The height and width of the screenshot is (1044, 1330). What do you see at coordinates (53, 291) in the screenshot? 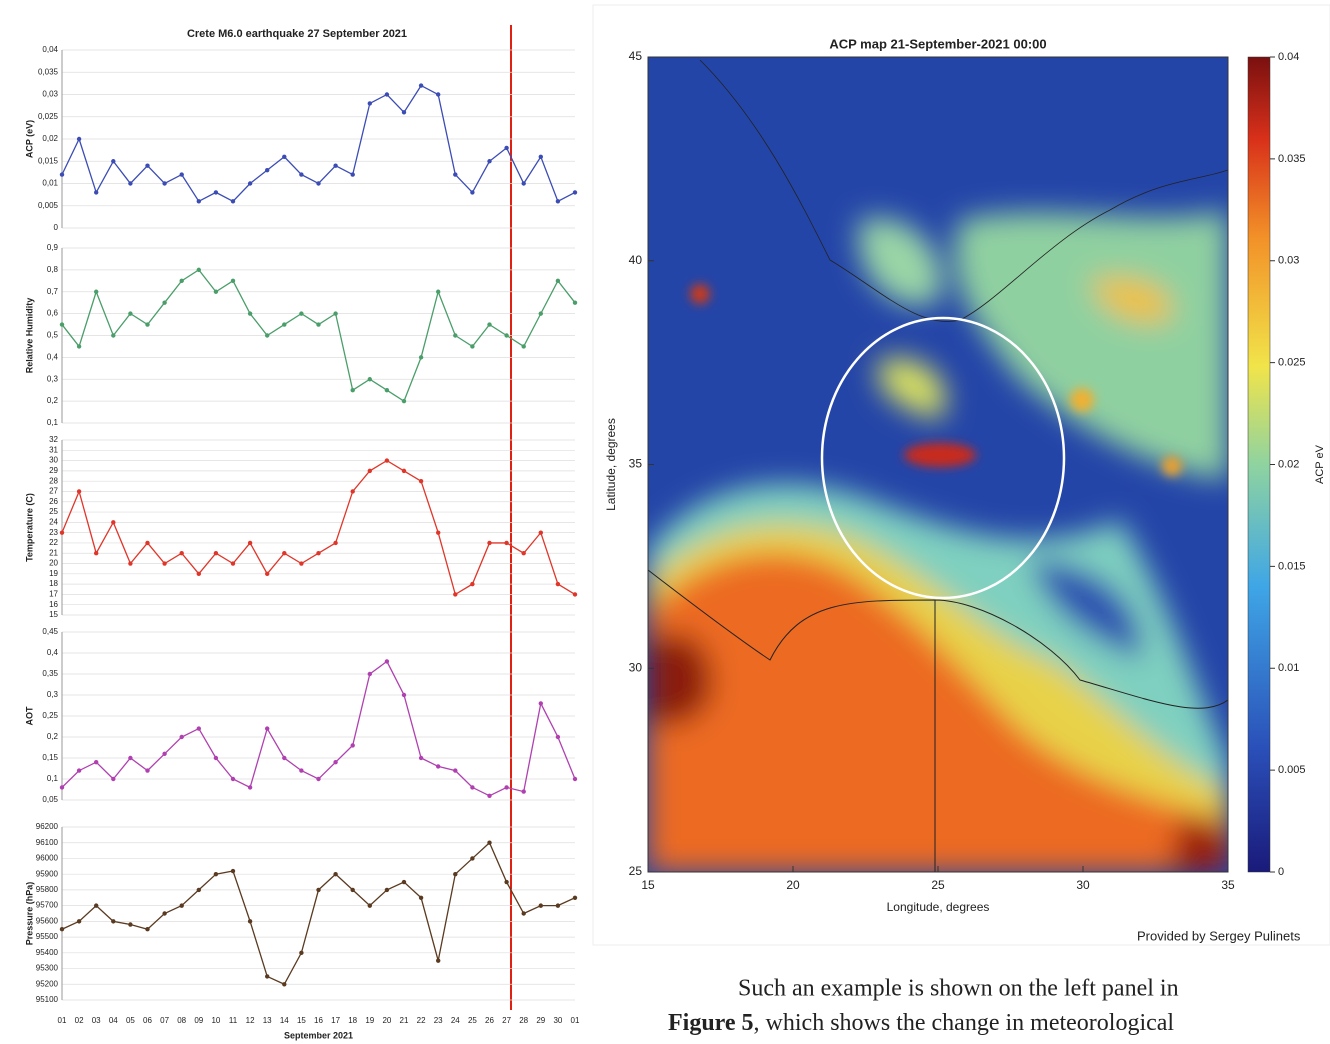
I see `y-tick-label: 0,7` at bounding box center [53, 291].